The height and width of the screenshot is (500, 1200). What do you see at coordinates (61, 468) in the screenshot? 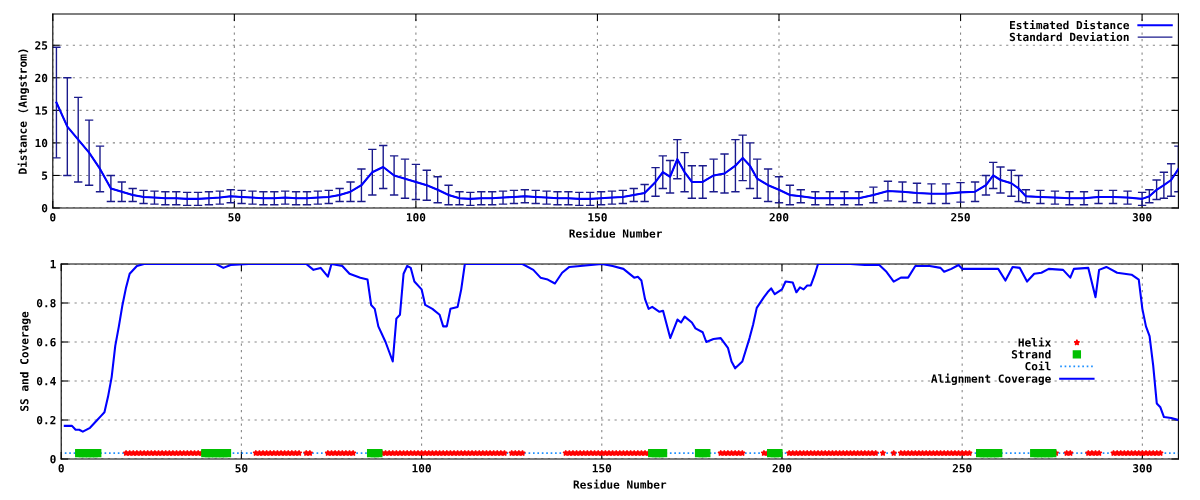
I see `x-tick-label: 0` at bounding box center [61, 468].